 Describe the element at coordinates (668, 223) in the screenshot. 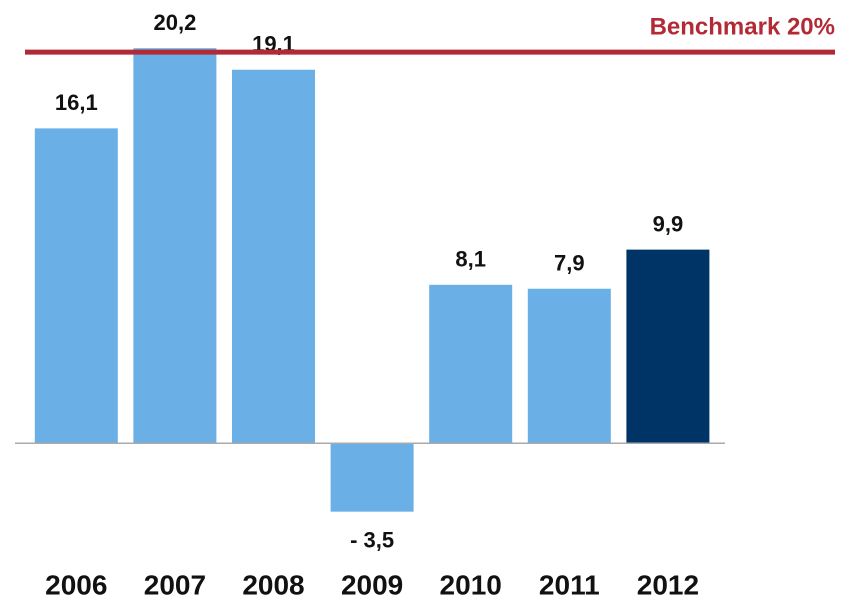

I see `value-label: 9,9` at that location.